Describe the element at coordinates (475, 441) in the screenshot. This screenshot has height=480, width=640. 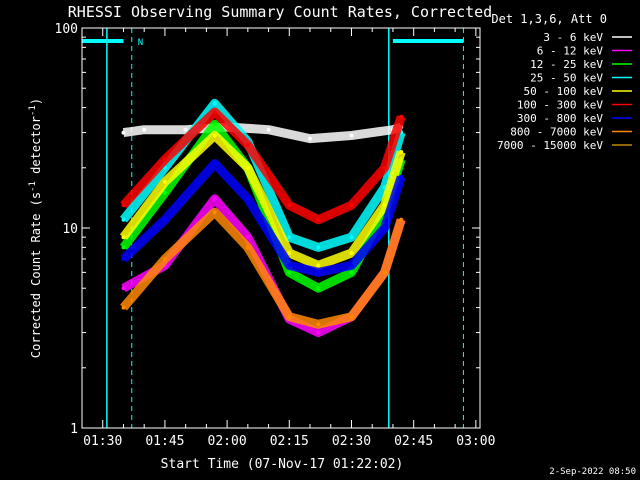
I see `x-tick-label-6: 03:00` at that location.